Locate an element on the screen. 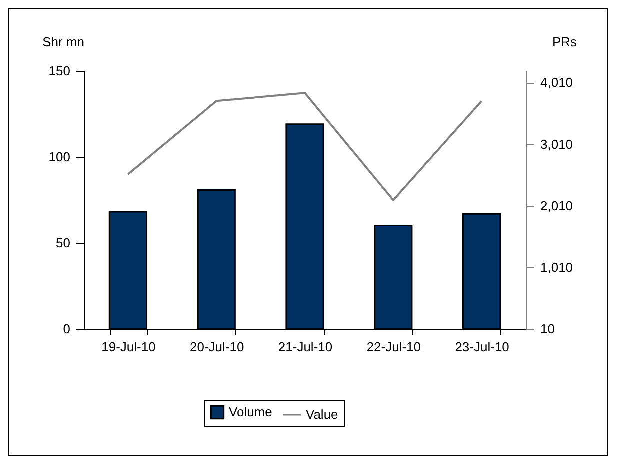  y2-tick-label: 1,010 is located at coordinates (557, 267).